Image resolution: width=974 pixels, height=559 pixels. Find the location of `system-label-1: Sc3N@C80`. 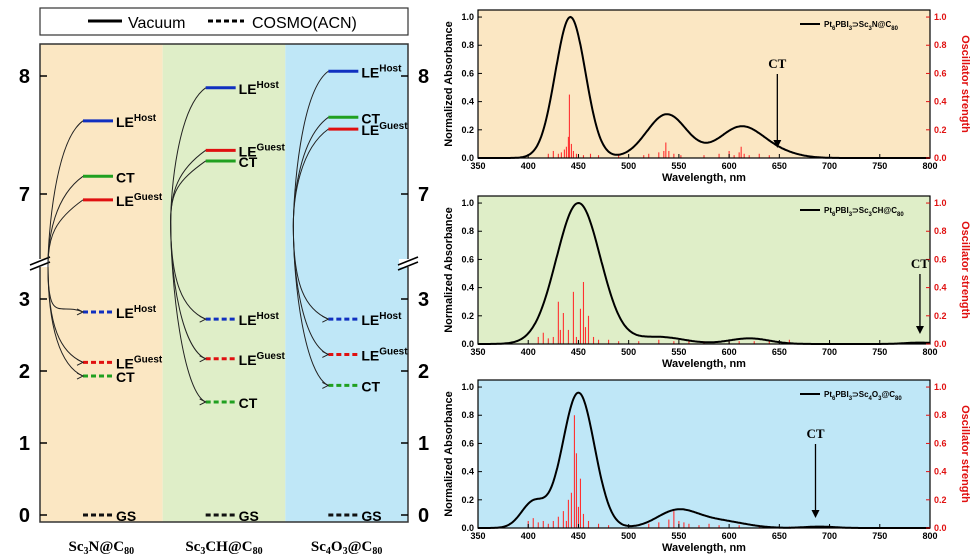

system-label-1: Sc3N@C80 is located at coordinates (102, 548).